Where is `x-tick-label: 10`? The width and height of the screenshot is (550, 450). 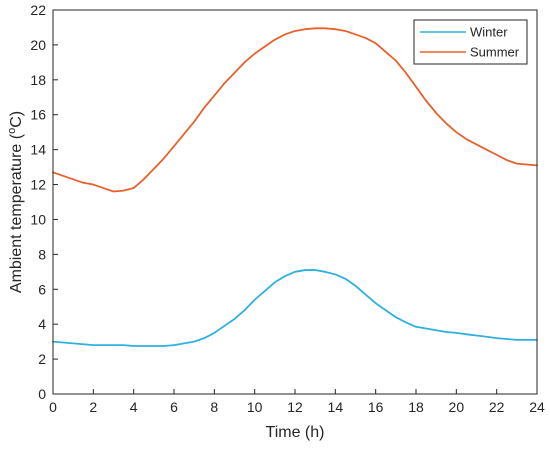
x-tick-label: 10 is located at coordinates (255, 407).